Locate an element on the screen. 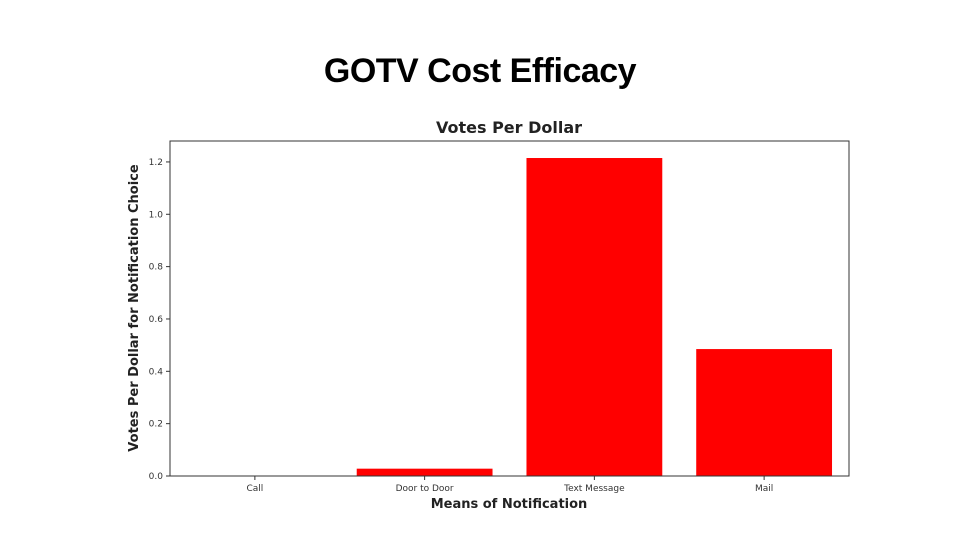 This screenshot has height=540, width=960. x-tick-label: Call is located at coordinates (254, 489).